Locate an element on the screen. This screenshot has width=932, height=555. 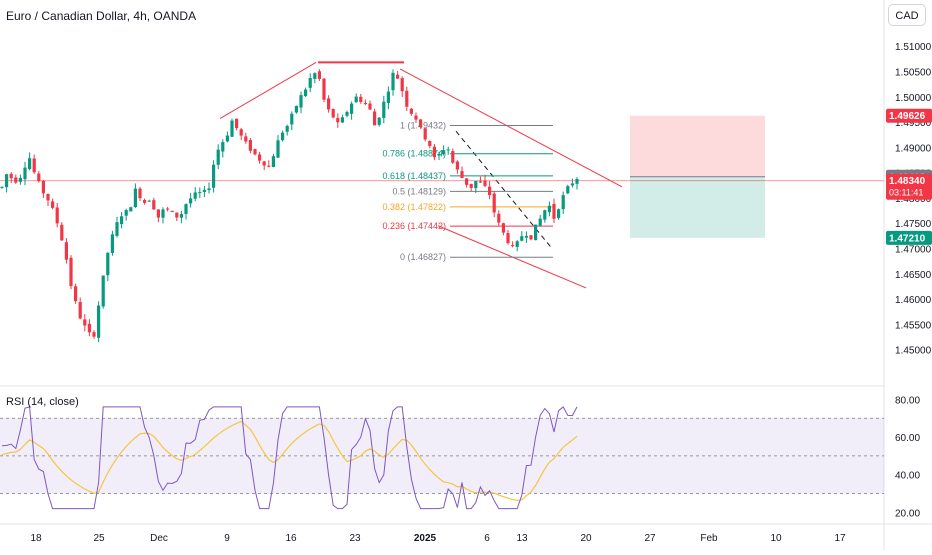
rsi-tick-label: 60.00 is located at coordinates (907, 438).